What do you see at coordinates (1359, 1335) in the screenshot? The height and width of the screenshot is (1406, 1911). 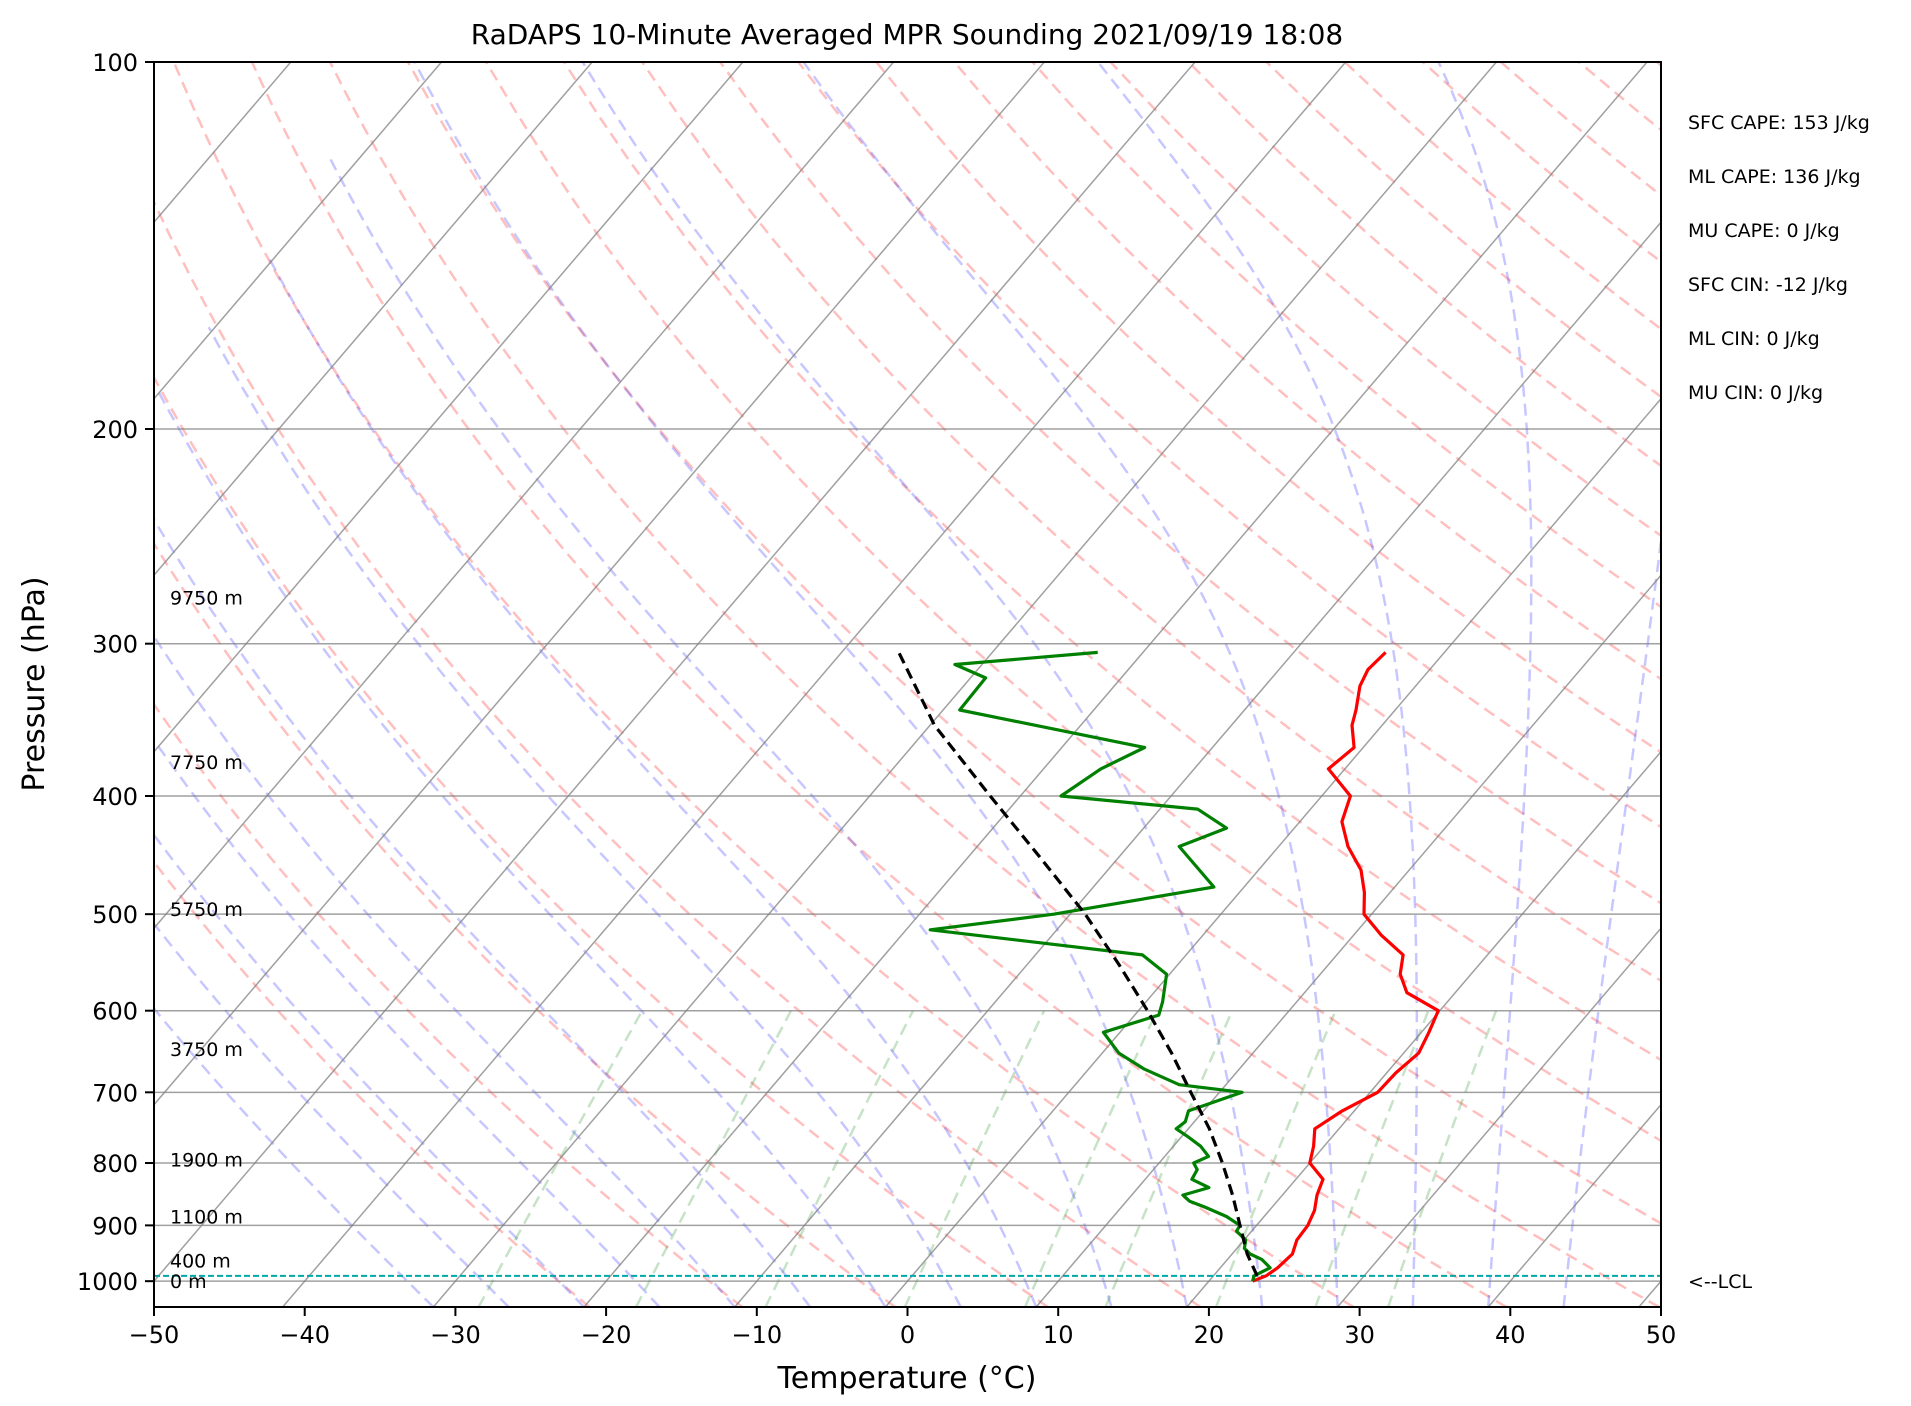 I see `x-tick-label: 30` at bounding box center [1359, 1335].